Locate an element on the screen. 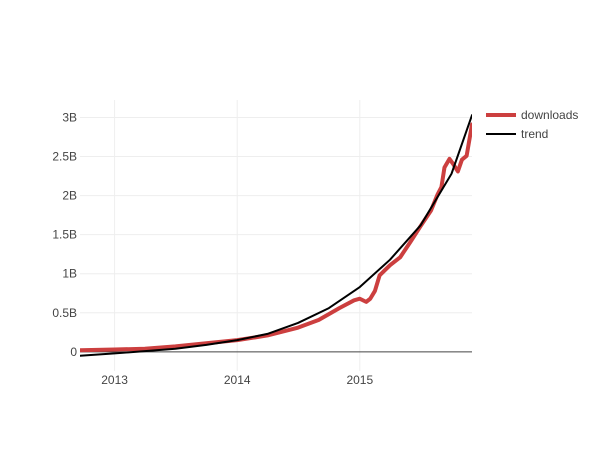  y-tick-label: 0 is located at coordinates (73, 352).